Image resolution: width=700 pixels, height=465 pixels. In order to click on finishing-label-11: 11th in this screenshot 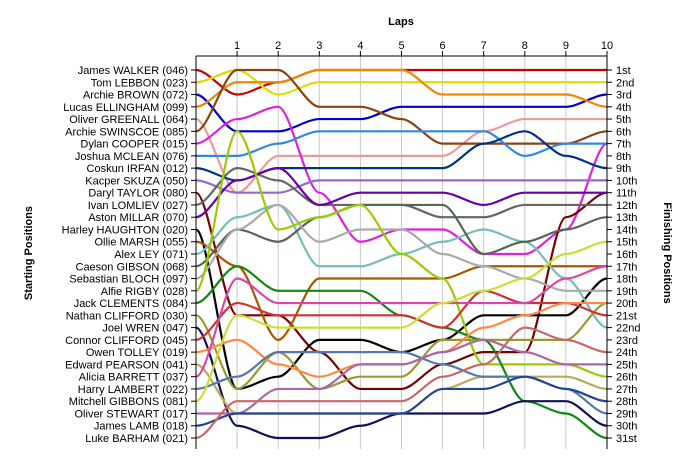, I will do `click(626, 194)`.